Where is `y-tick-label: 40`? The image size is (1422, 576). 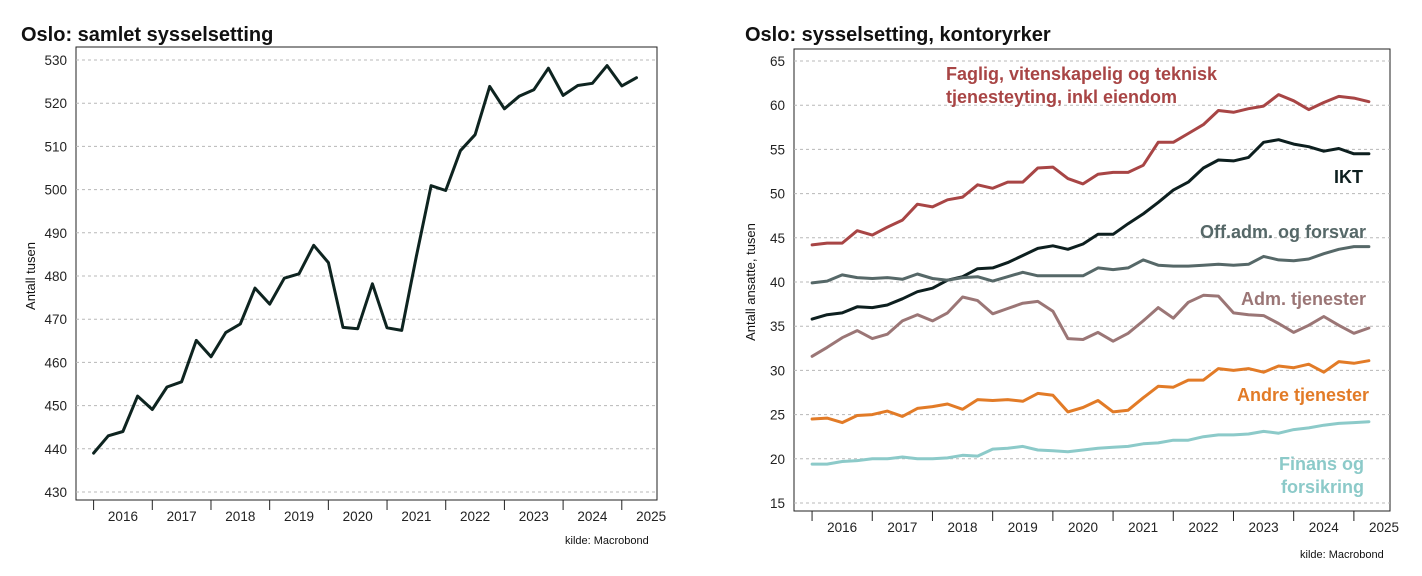
y-tick-label: 40 is located at coordinates (777, 282).